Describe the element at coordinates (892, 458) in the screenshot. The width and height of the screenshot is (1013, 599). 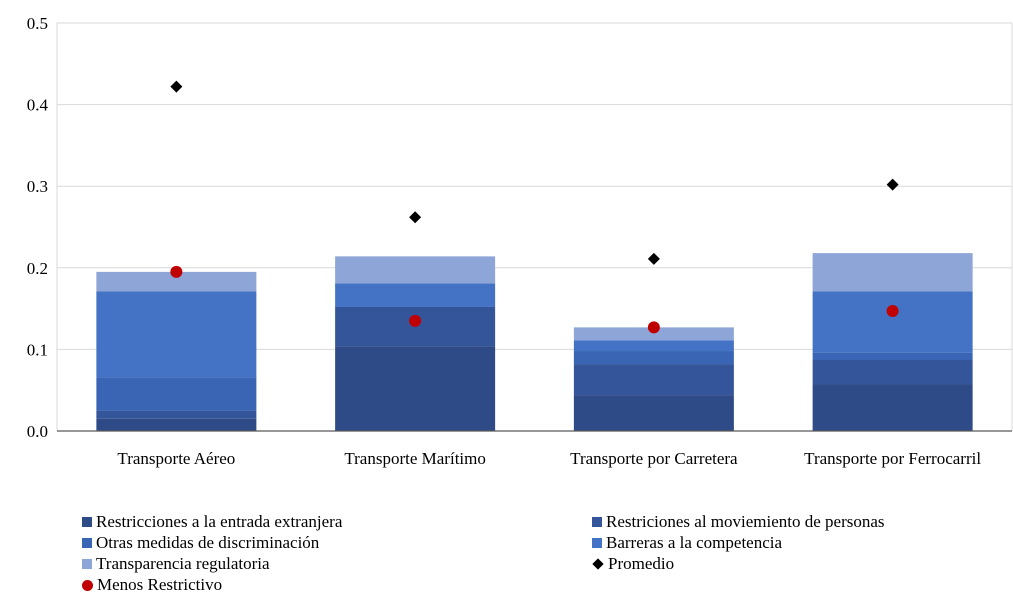
I see `x-tick-label: Transporte por Ferrocarril` at that location.